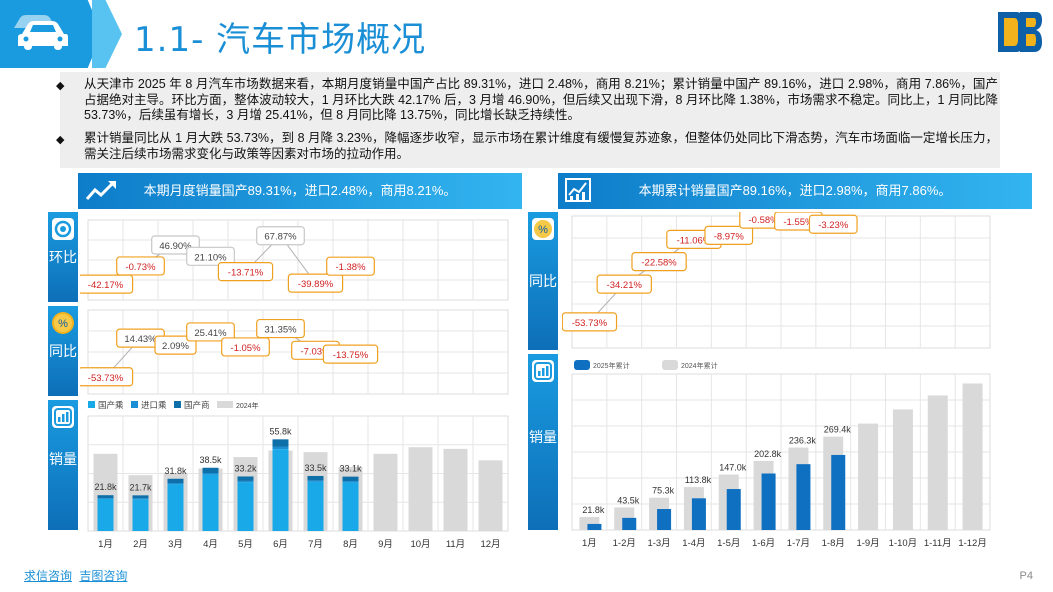 This screenshot has width=1053, height=592. Describe the element at coordinates (838, 430) in the screenshot. I see `cumsales-value-label: 269.4k` at that location.